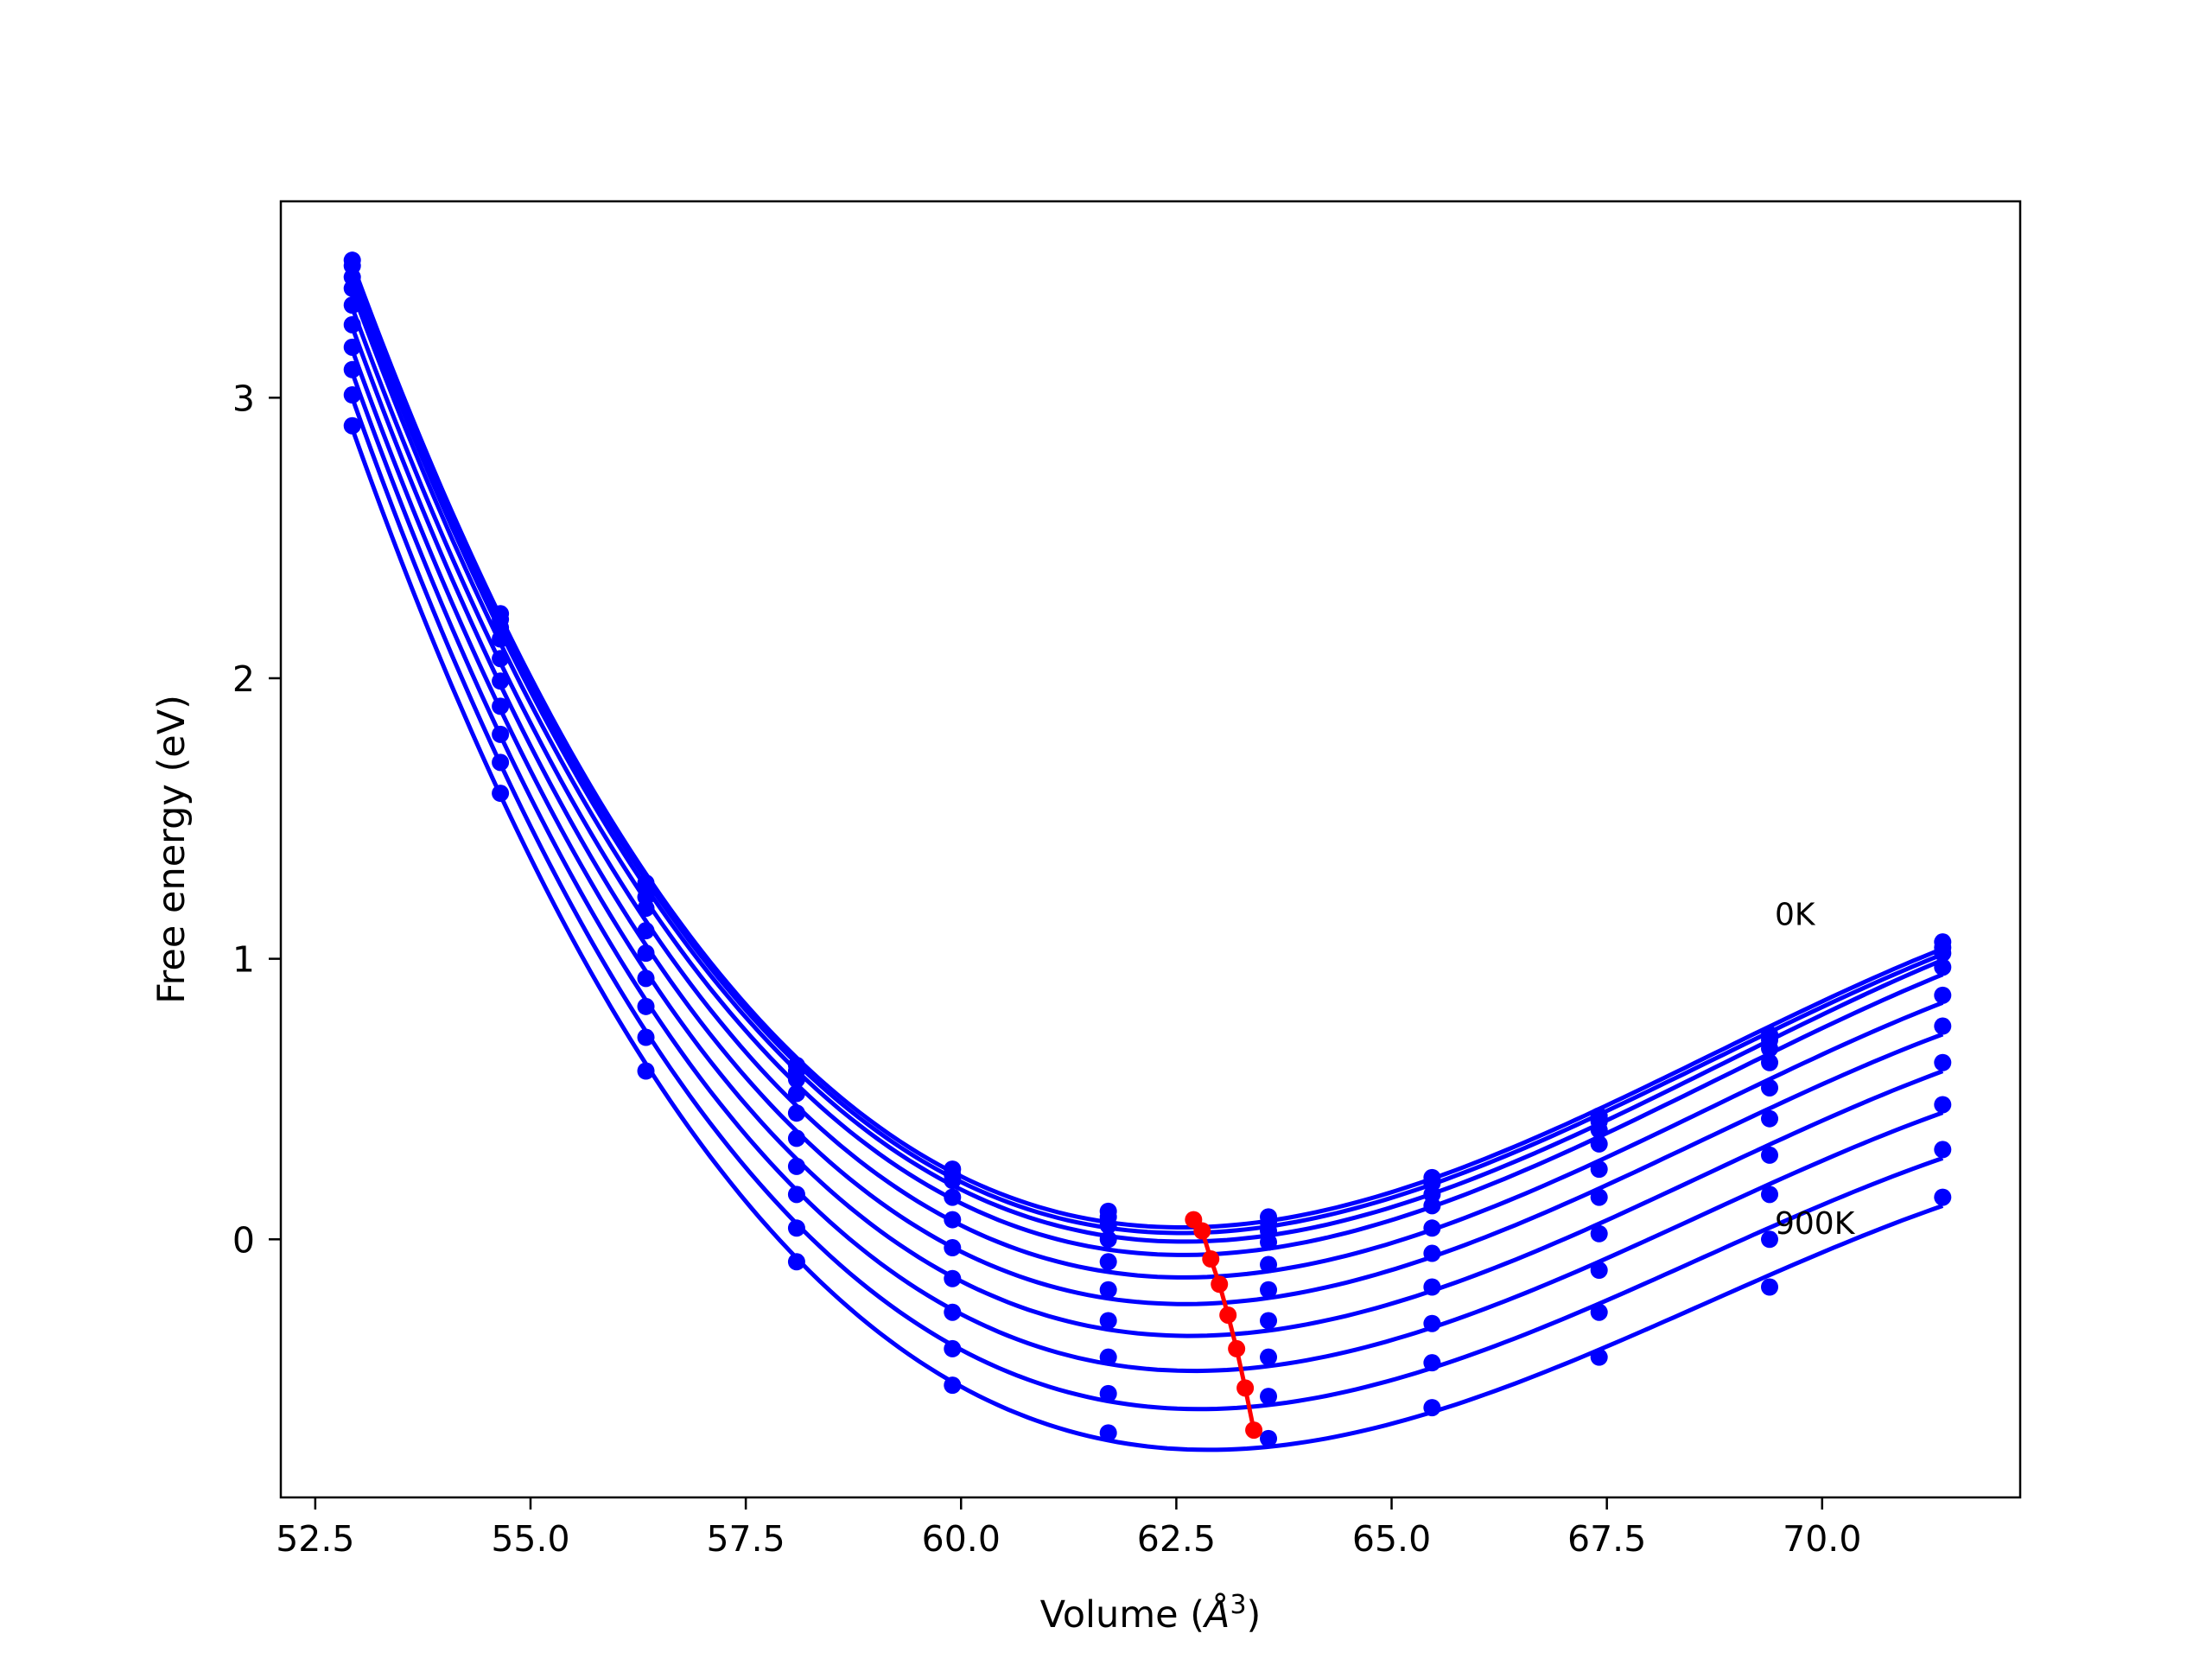  I want to click on x-tick-label: 60.0, so click(961, 1539).